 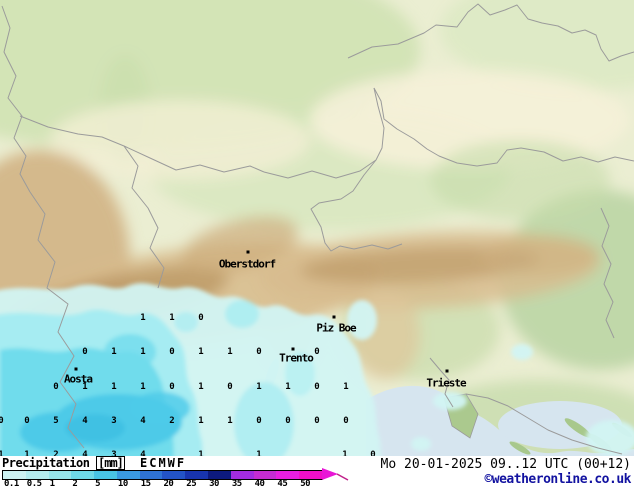 I want to click on legend-tick-label: 0.5, so click(x=34, y=484).